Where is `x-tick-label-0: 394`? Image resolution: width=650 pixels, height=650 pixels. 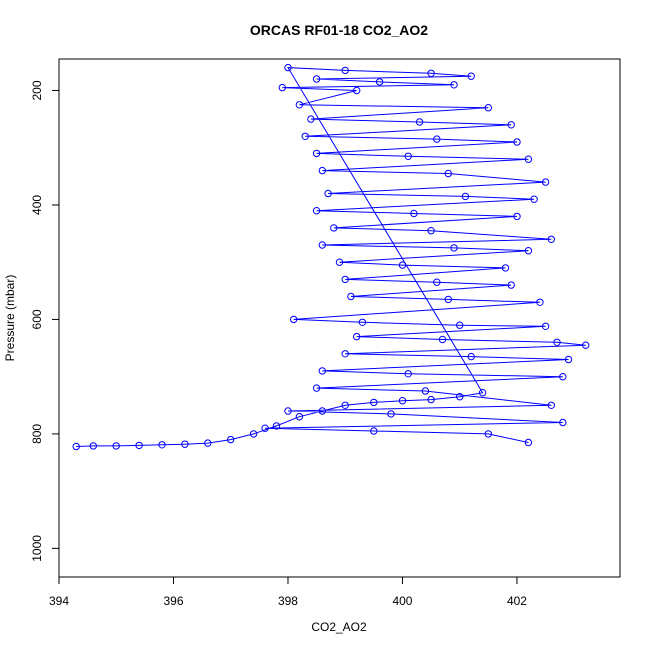
x-tick-label-0: 394 is located at coordinates (59, 601).